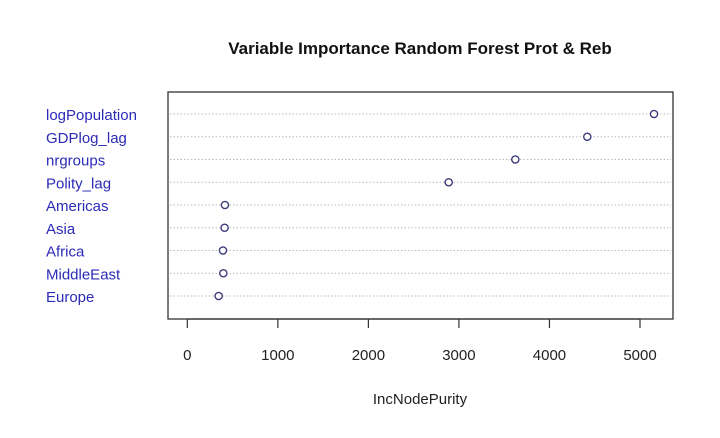  Describe the element at coordinates (368, 355) in the screenshot. I see `x-tick-label: 2000` at that location.